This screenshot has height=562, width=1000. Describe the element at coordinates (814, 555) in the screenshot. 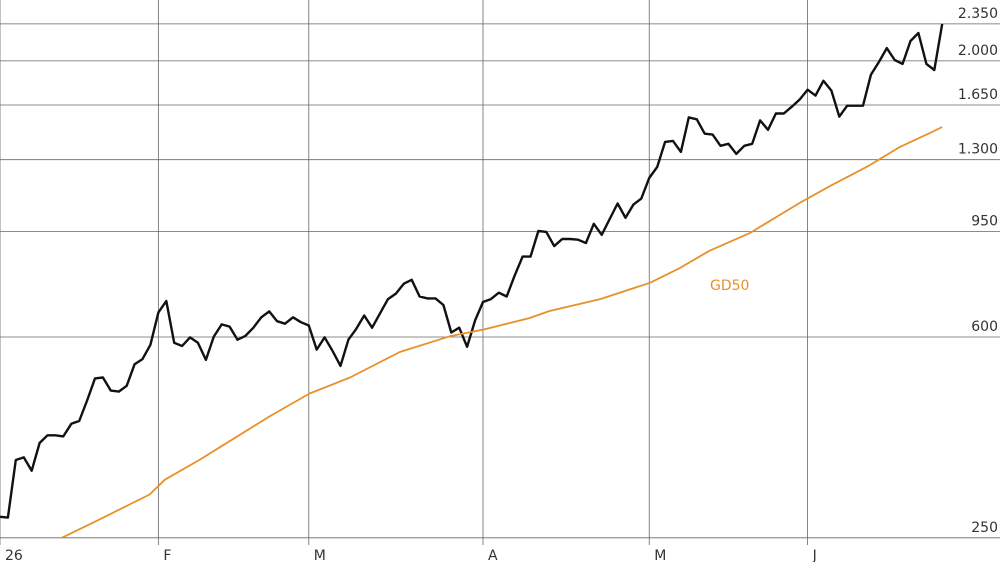

I see `x-tick-label: J` at that location.